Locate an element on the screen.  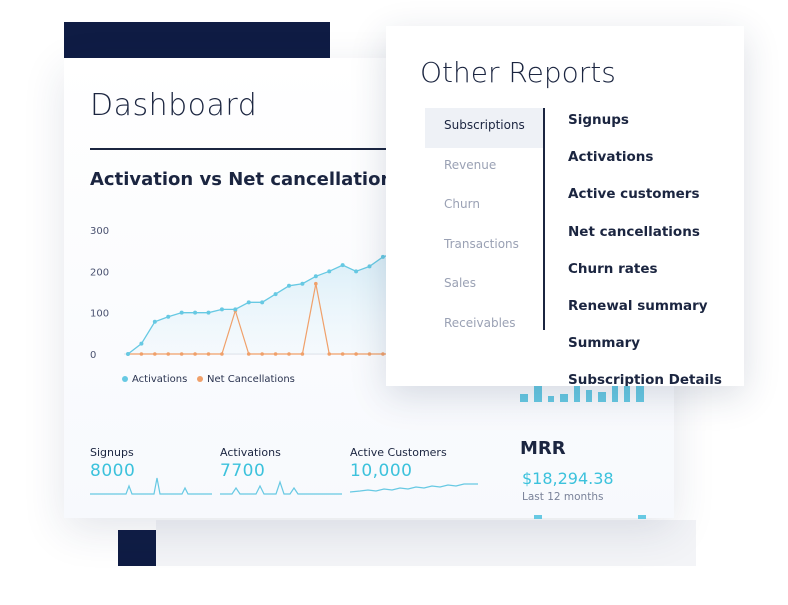
report-churn-rates: Churn rates is located at coordinates (613, 268).